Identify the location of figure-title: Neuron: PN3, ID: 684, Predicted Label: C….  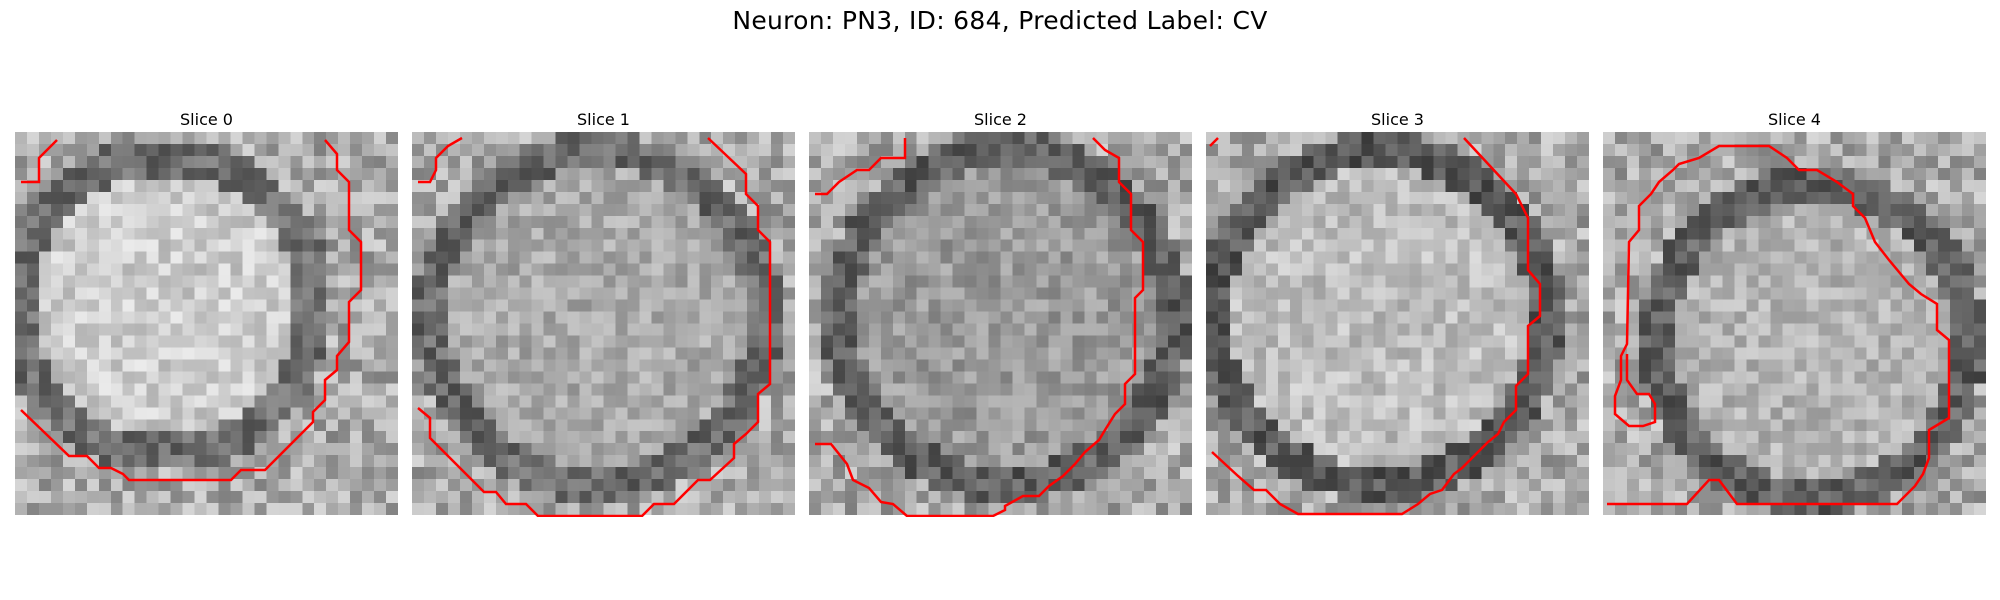
(1000, 20).